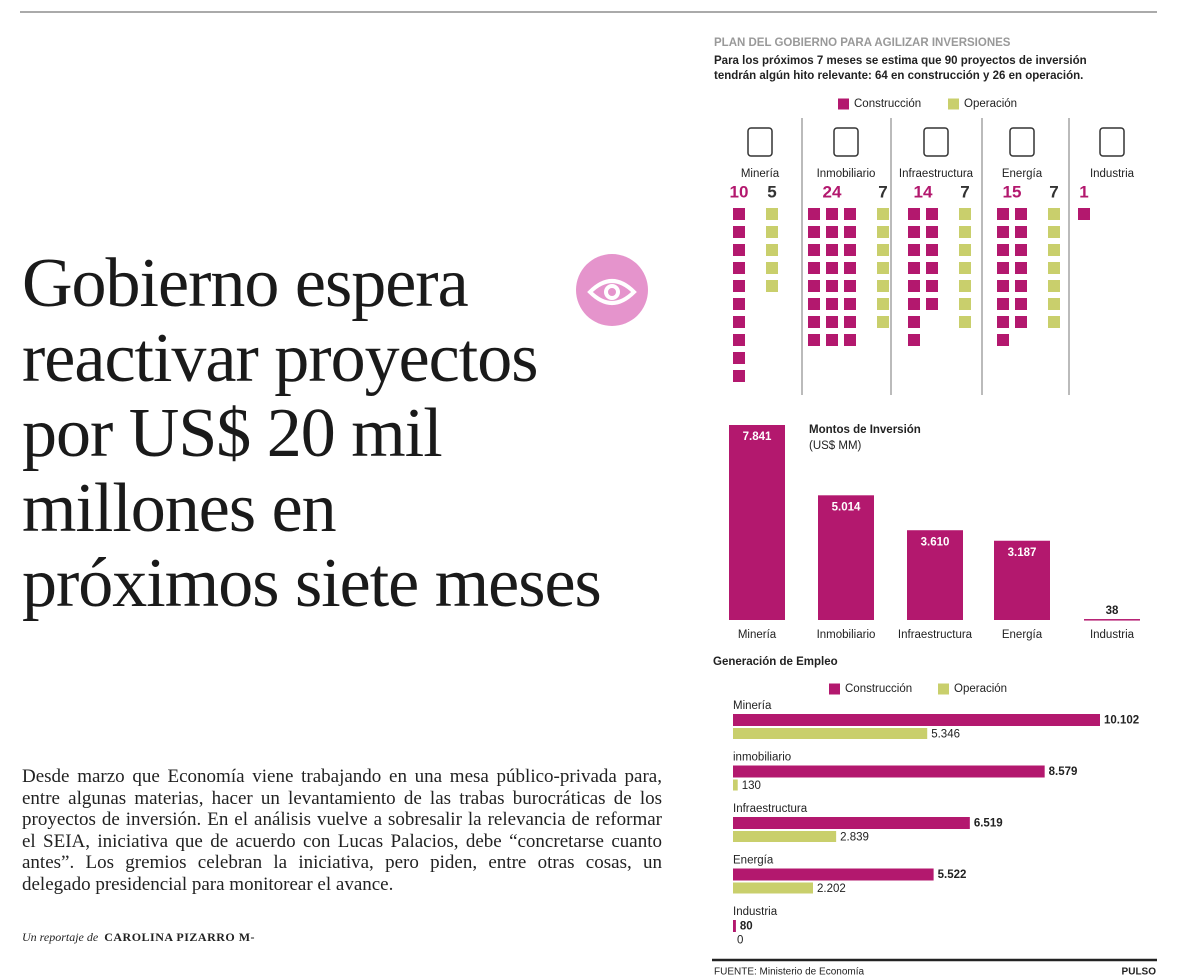 The height and width of the screenshot is (978, 1200). Describe the element at coordinates (980, 689) in the screenshot. I see `legend-label: Operación` at that location.